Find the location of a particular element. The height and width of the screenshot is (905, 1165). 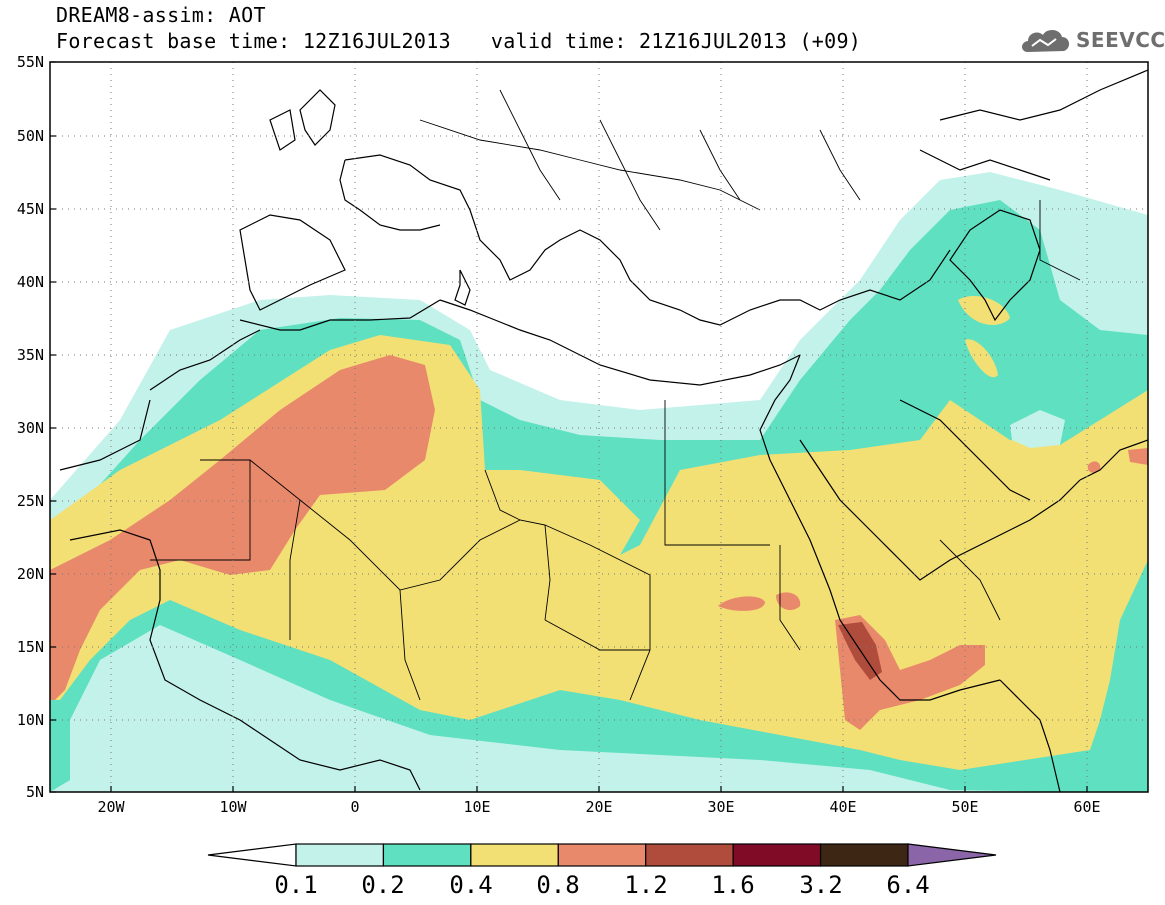

valid-time: valid time: 21Z16JUL2013 (+09) is located at coordinates (676, 41).